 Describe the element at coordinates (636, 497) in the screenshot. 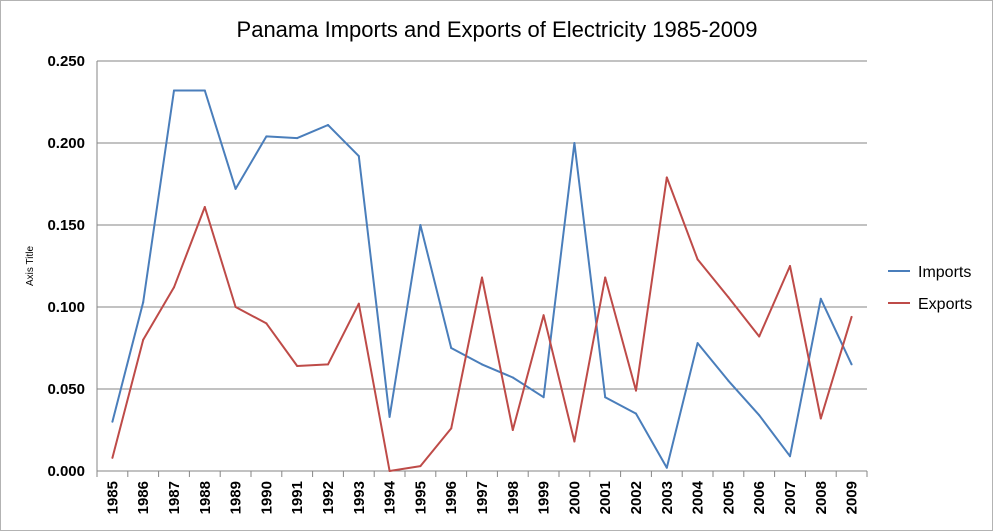

I see `x-tick-label: 2002` at that location.